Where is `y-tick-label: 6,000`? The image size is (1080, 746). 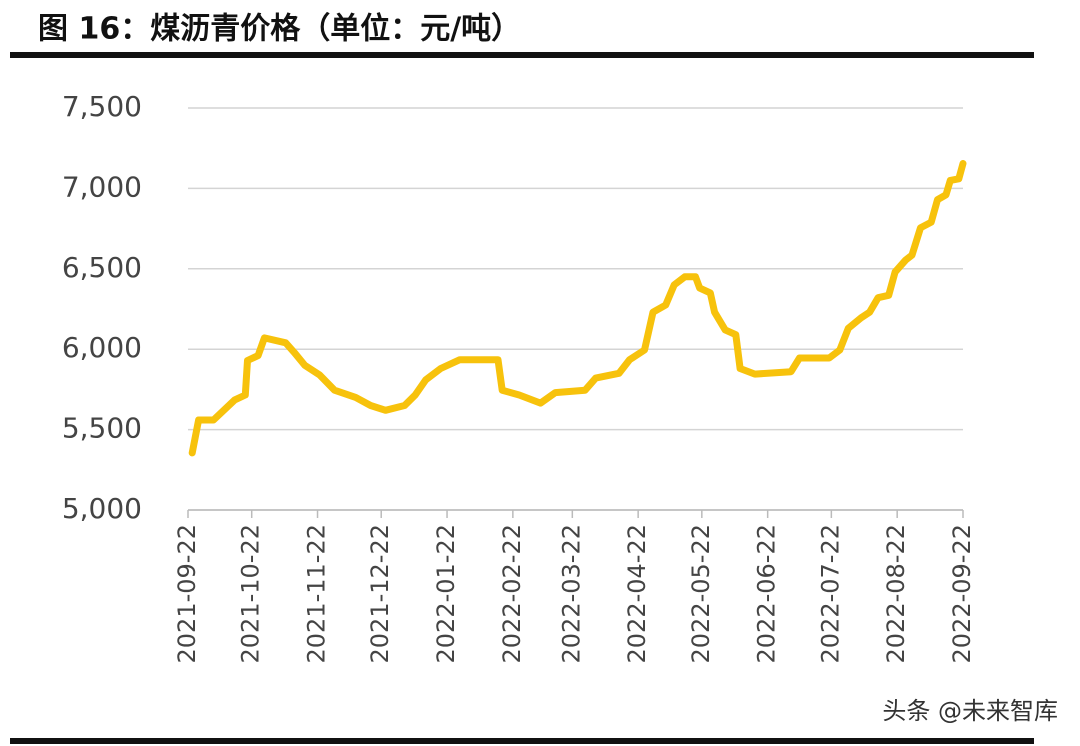
y-tick-label: 6,000 is located at coordinates (102, 347).